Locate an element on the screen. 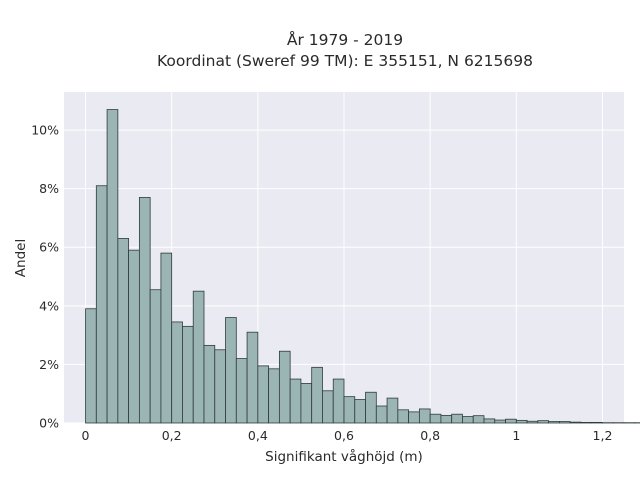 The width and height of the screenshot is (640, 480). x-tick-label-2: 0,4 is located at coordinates (258, 435).